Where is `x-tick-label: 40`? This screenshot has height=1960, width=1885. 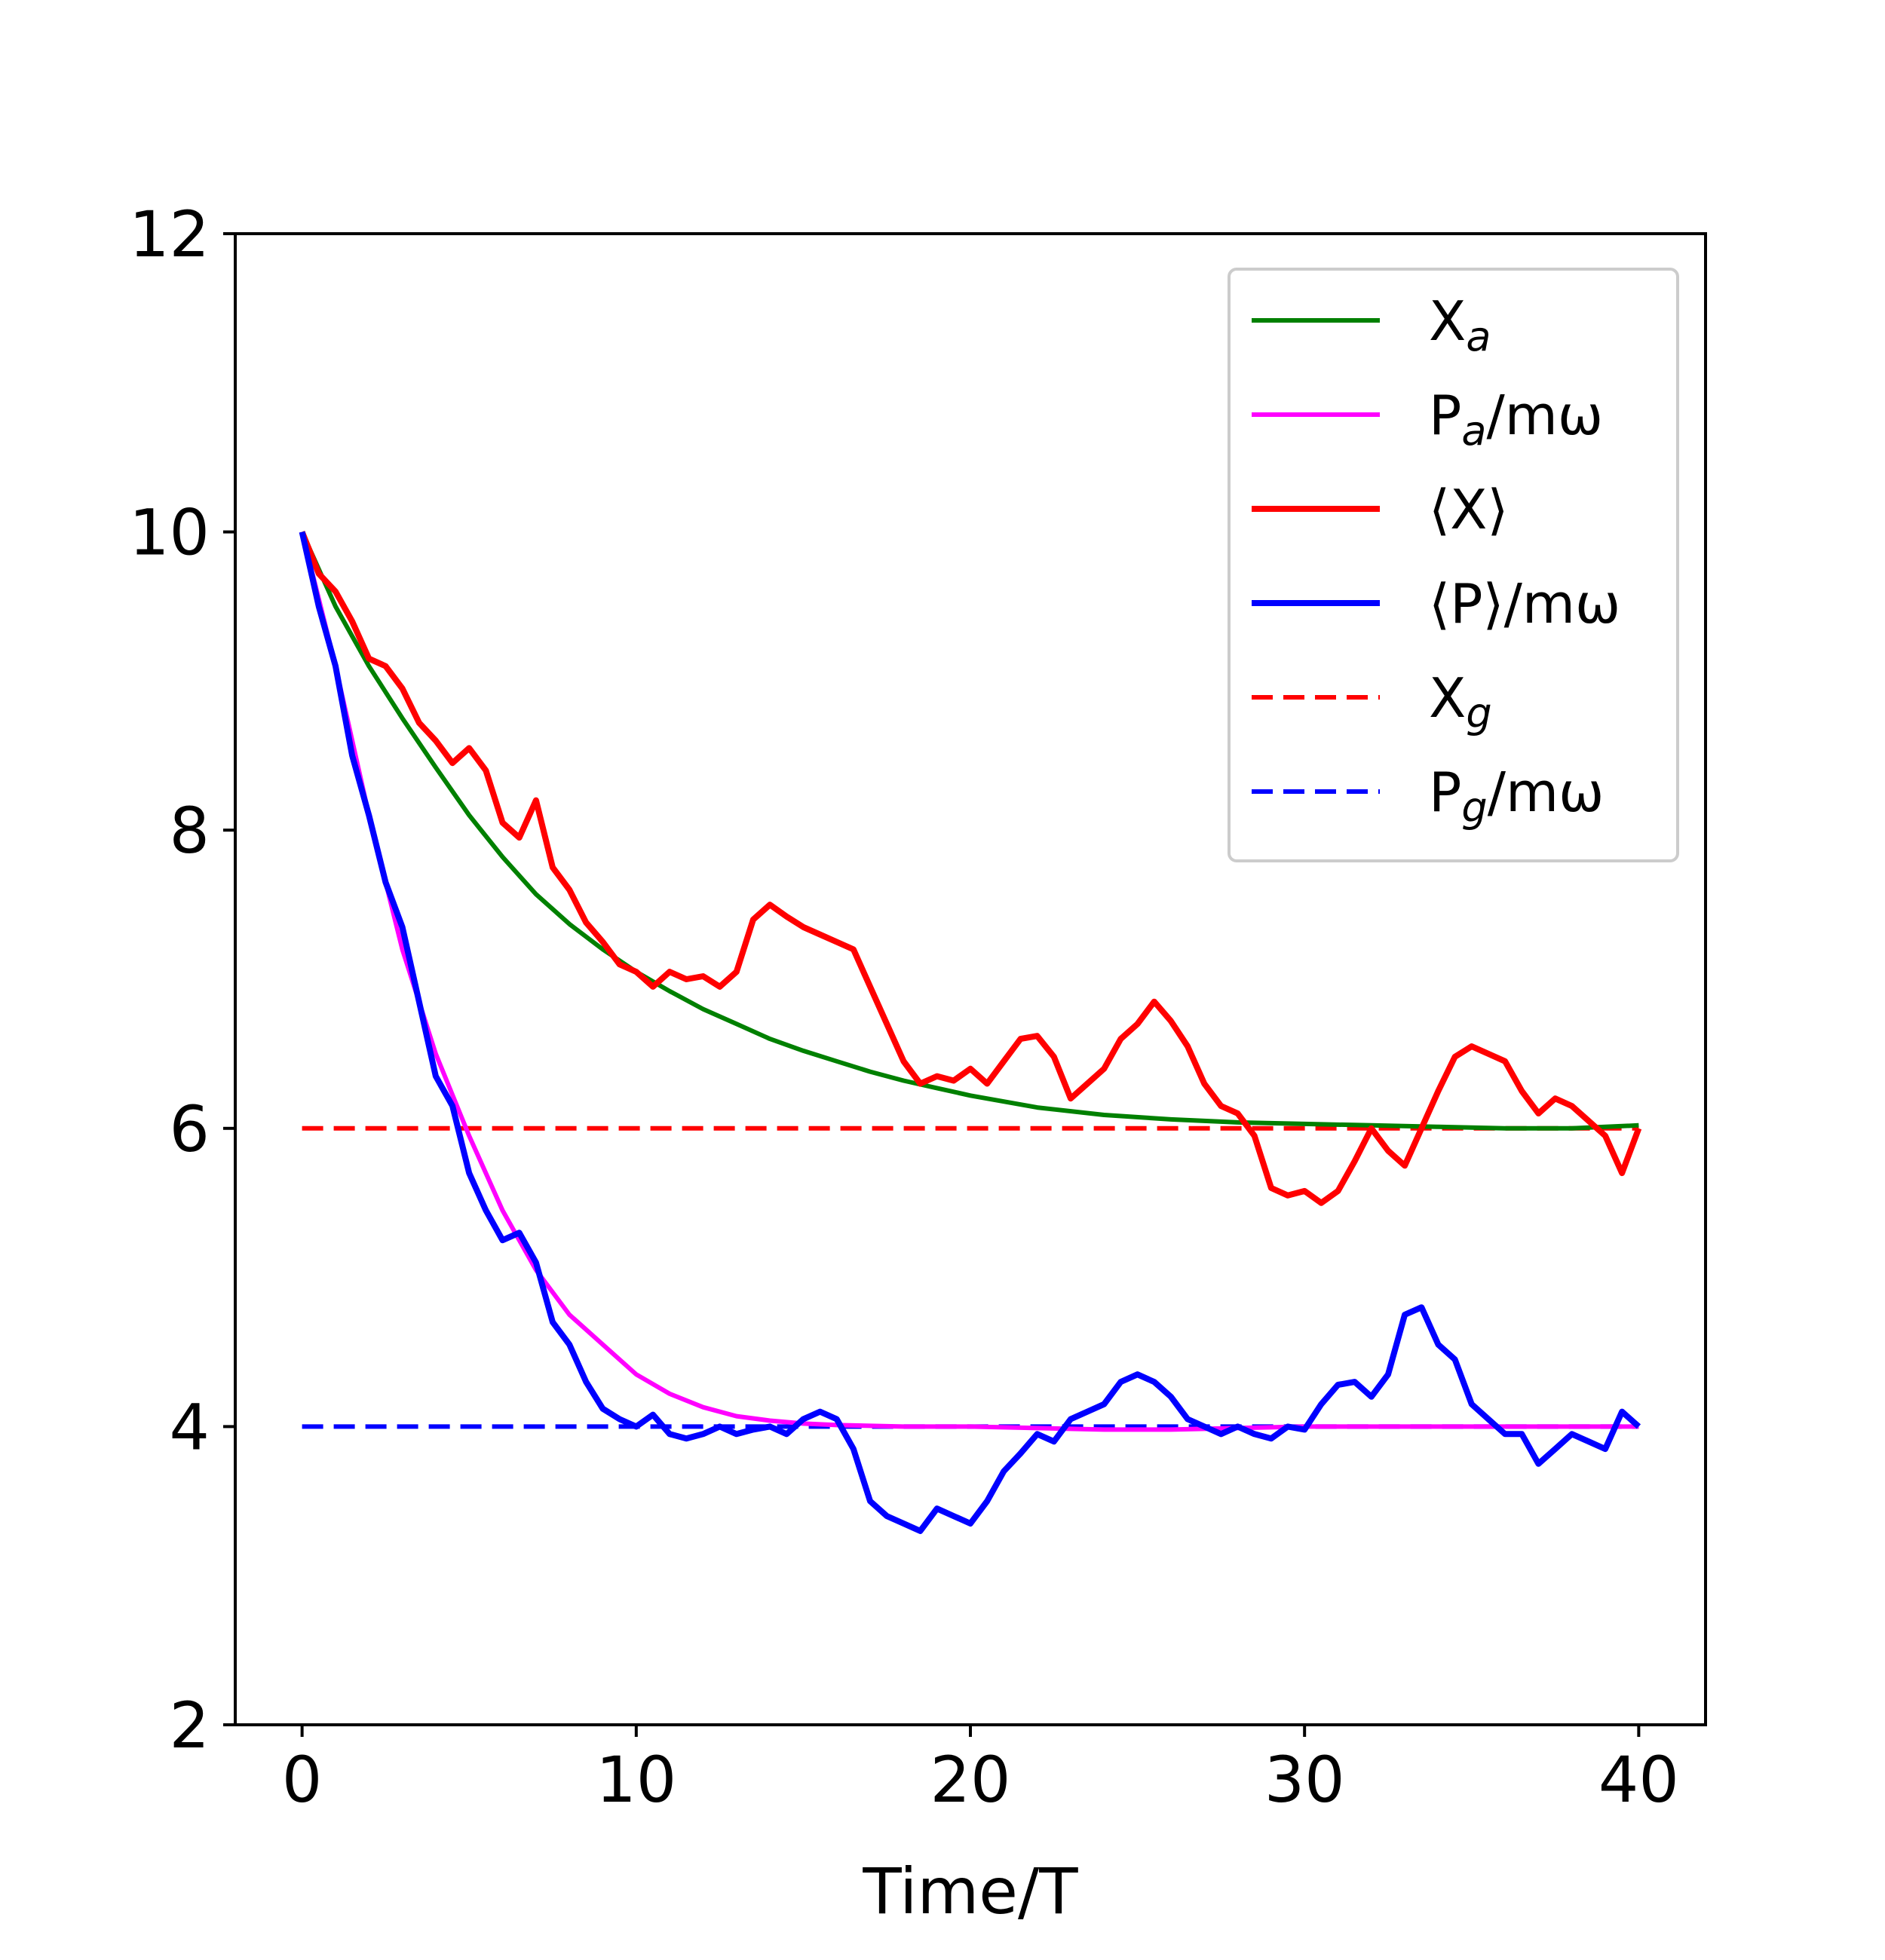 x-tick-label: 40 is located at coordinates (1639, 1780).